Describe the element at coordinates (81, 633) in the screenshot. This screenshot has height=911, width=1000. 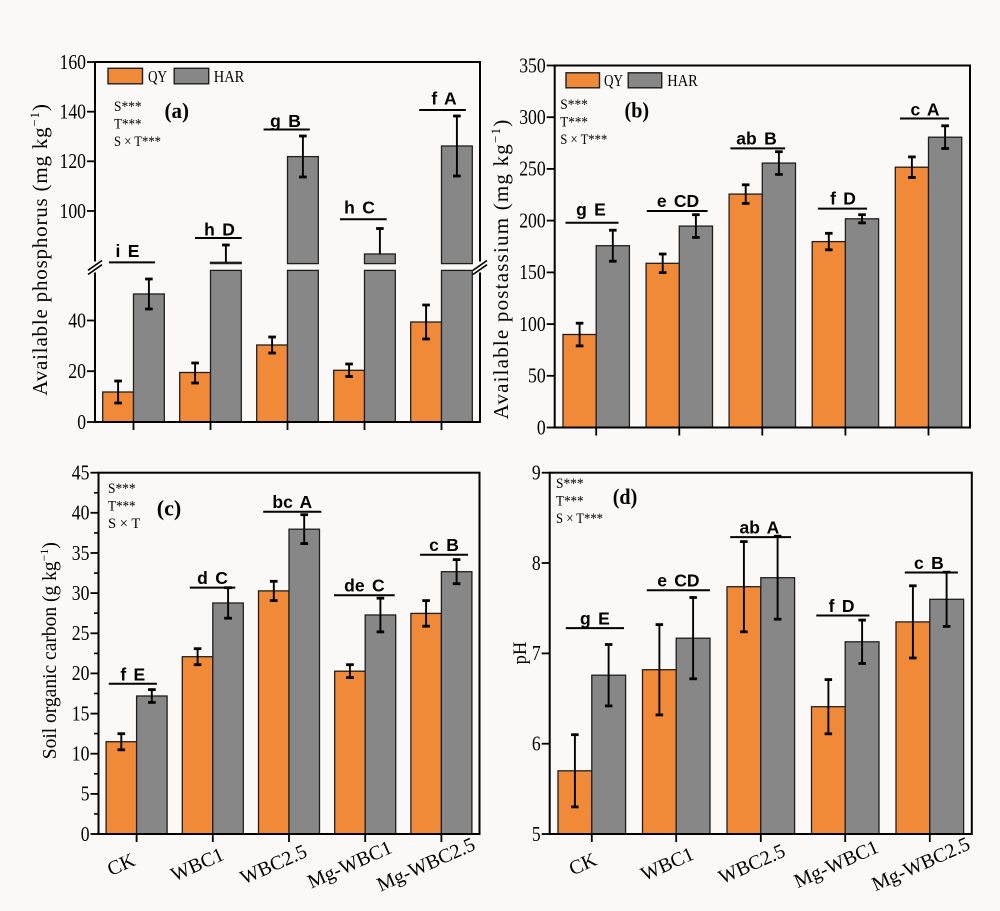
I see `svg-text: 25` at that location.